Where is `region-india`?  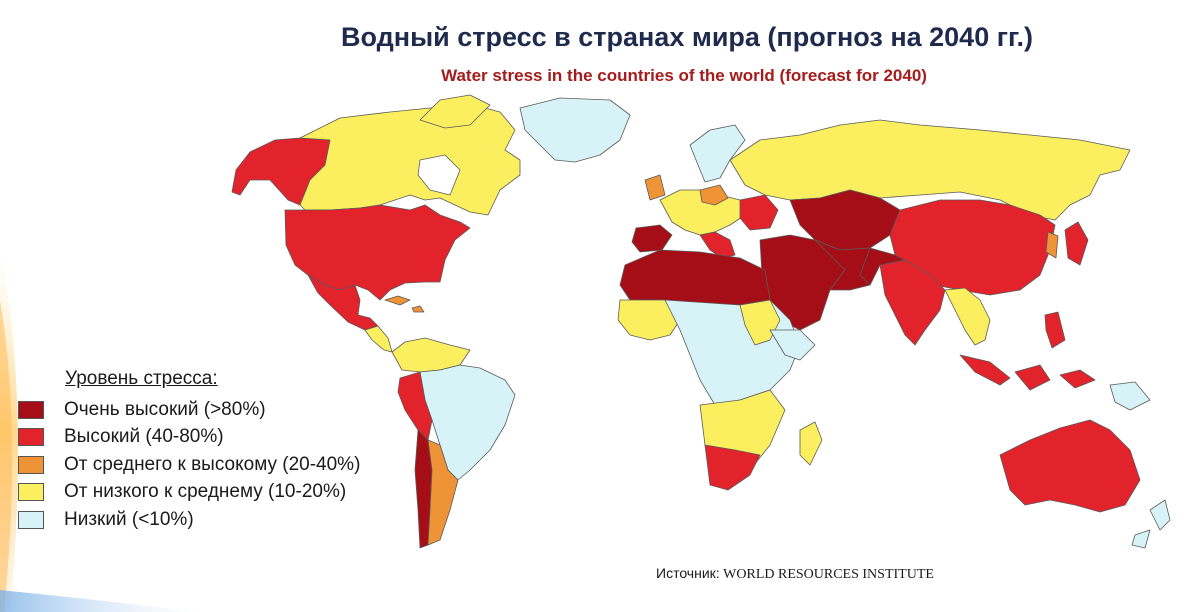 region-india is located at coordinates (912, 302).